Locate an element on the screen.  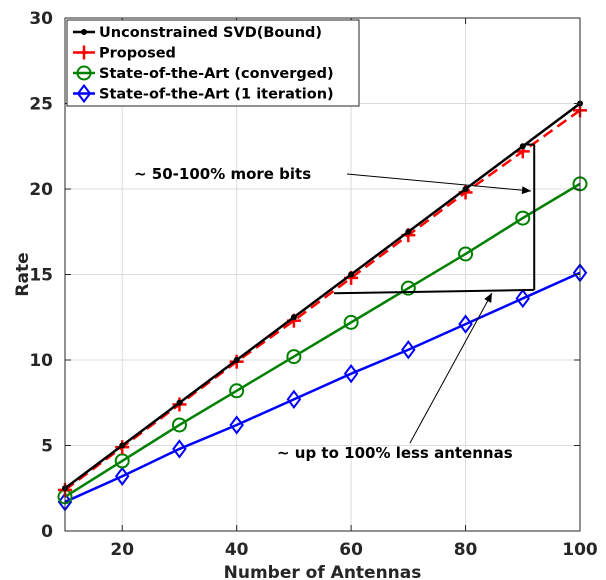
legend-label: Unconstrained SVD(Bound) is located at coordinates (210, 33).